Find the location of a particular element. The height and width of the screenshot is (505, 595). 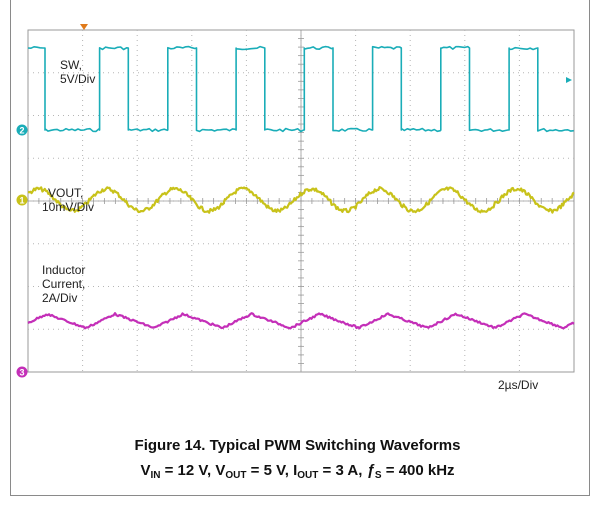

channel-label-inductor-current: Inductor is located at coordinates (63, 270).